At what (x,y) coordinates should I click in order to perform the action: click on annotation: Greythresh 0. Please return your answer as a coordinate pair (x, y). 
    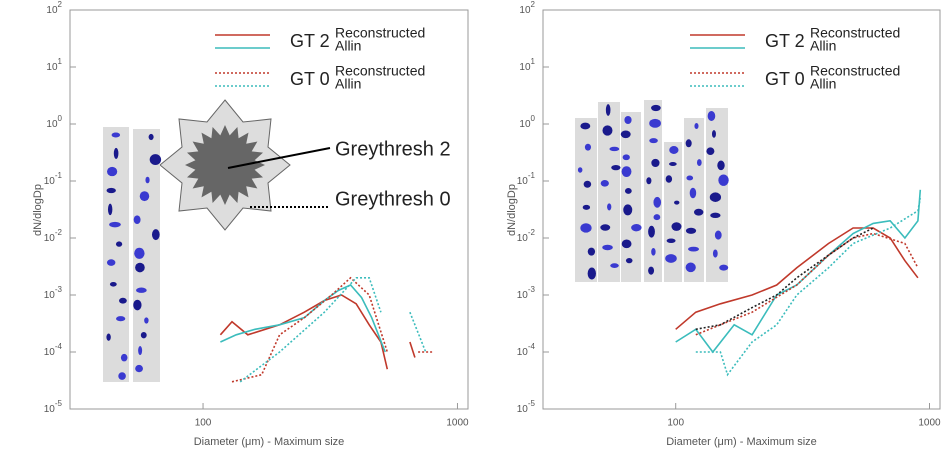
    Looking at the image, I should click on (393, 199).